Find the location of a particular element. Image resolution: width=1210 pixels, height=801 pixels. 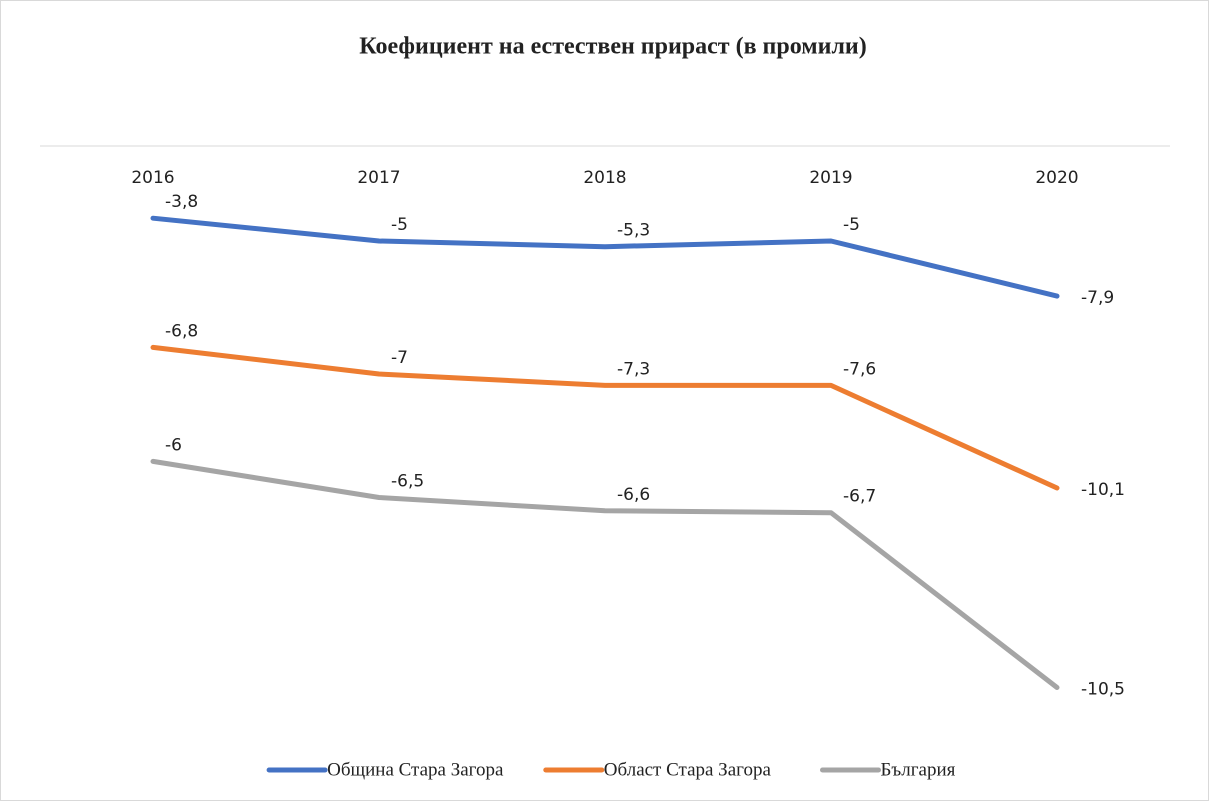

data-label: -7,6 is located at coordinates (859, 369).